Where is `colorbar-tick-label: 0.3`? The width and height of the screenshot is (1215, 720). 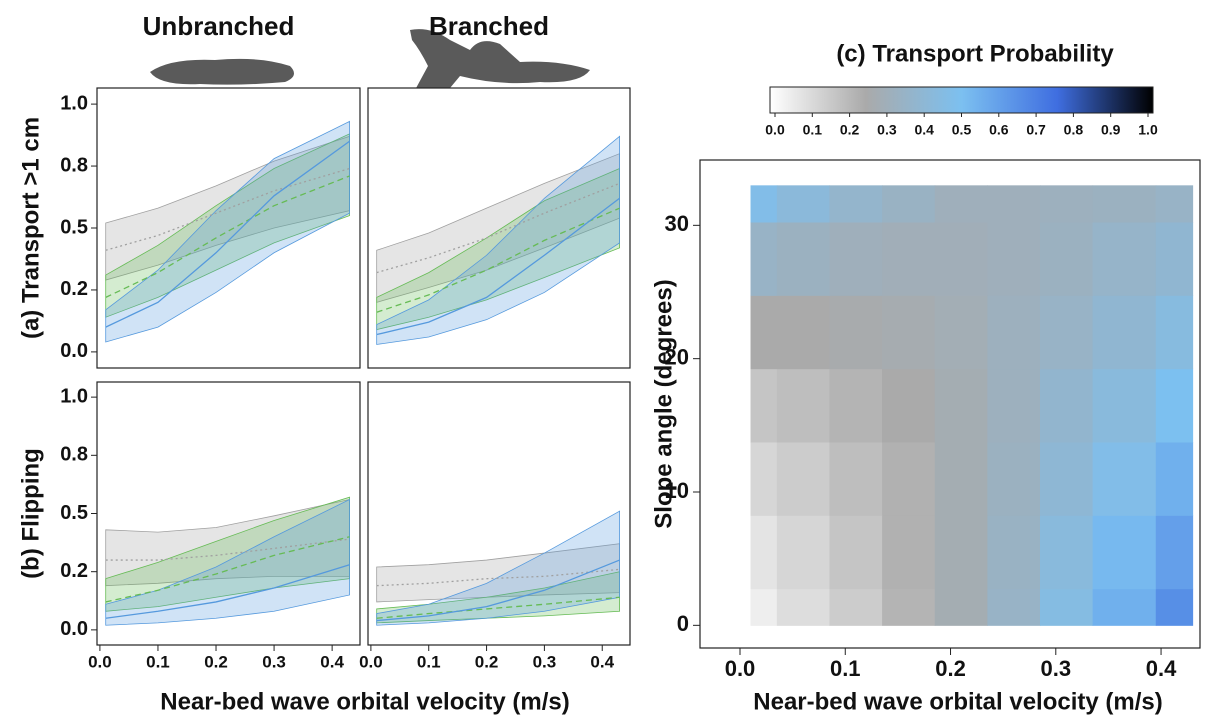
colorbar-tick-label: 0.3 is located at coordinates (887, 130).